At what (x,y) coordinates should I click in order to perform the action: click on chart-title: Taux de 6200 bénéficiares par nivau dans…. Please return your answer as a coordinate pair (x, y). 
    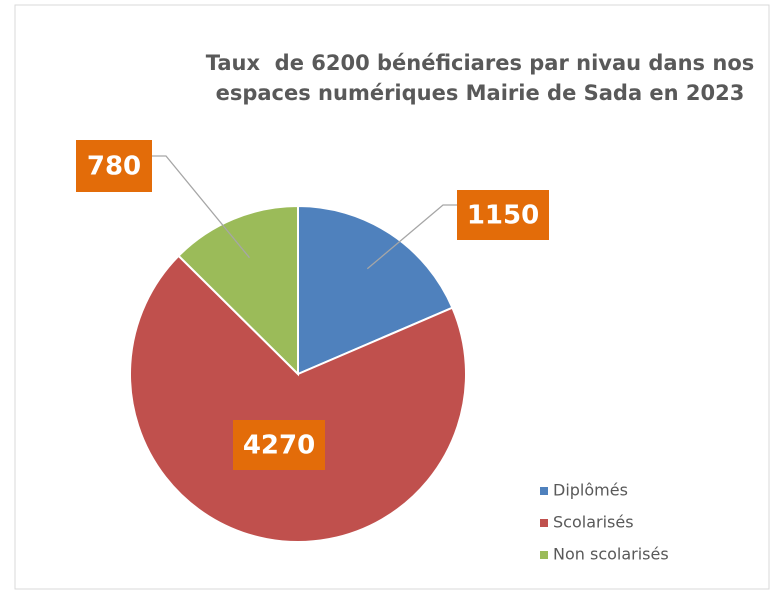
    Looking at the image, I should click on (483, 78).